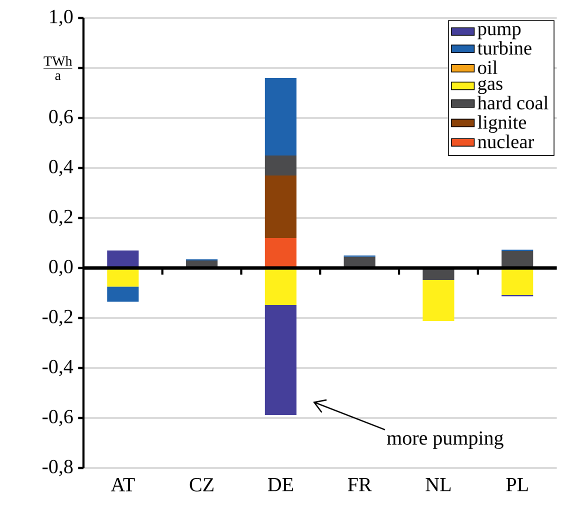  What do you see at coordinates (490, 87) in the screenshot?
I see `legend-label: gas` at bounding box center [490, 87].